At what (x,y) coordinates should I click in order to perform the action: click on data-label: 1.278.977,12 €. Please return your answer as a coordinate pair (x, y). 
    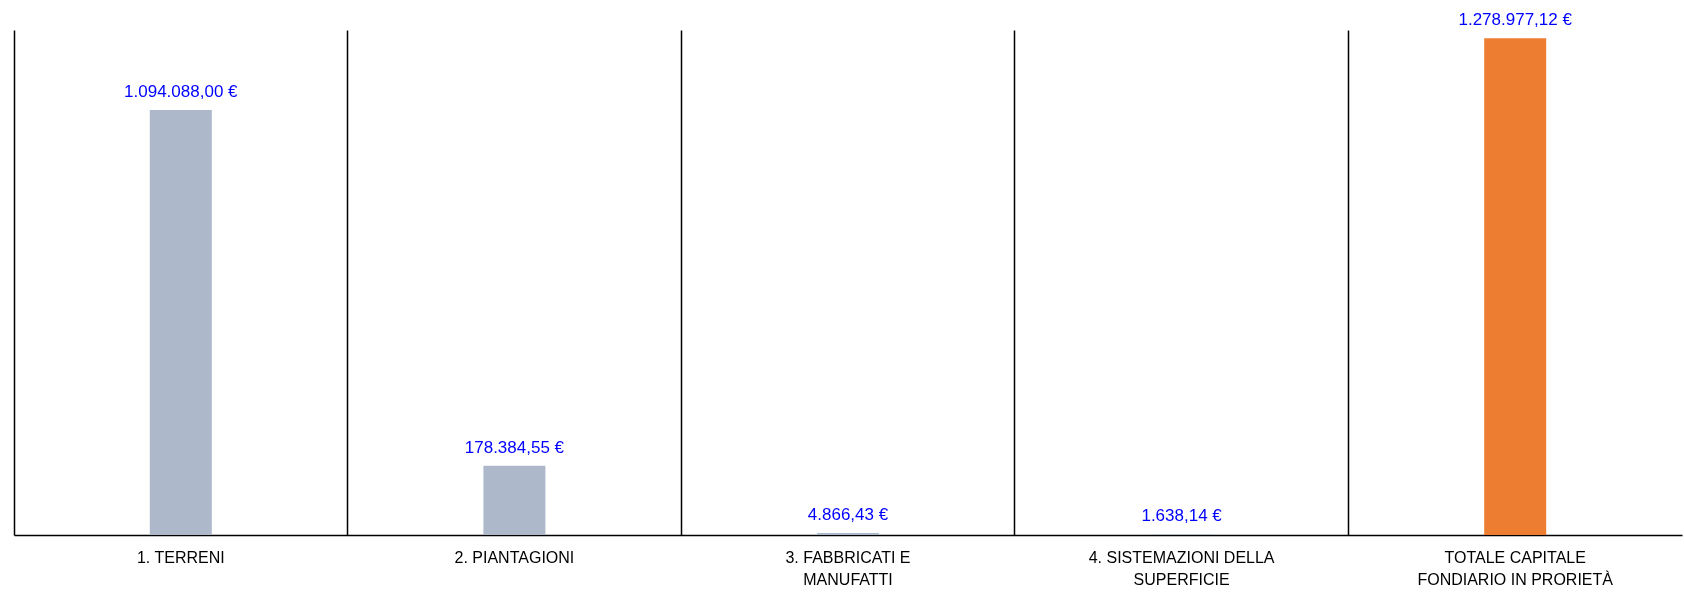
    Looking at the image, I should click on (1515, 20).